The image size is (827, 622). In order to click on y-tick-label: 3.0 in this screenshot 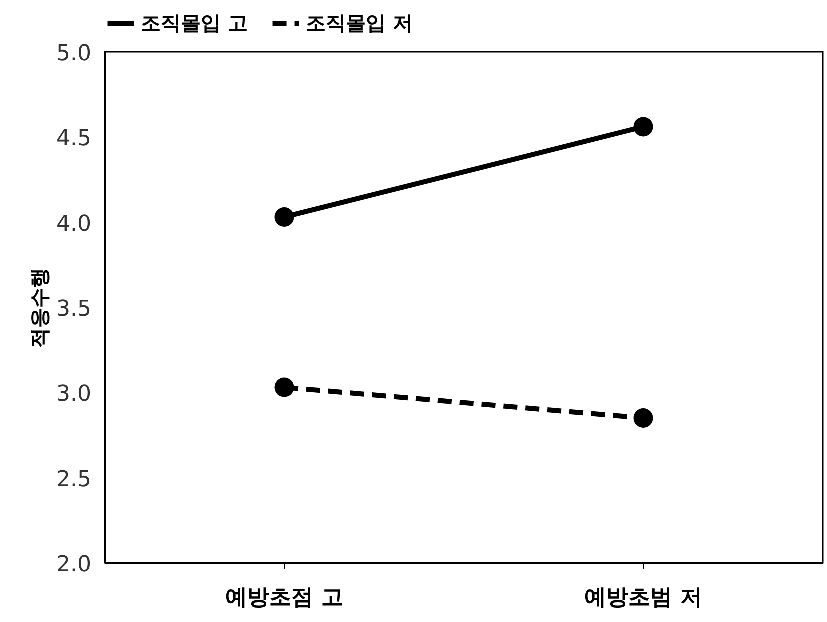, I will do `click(74, 395)`.